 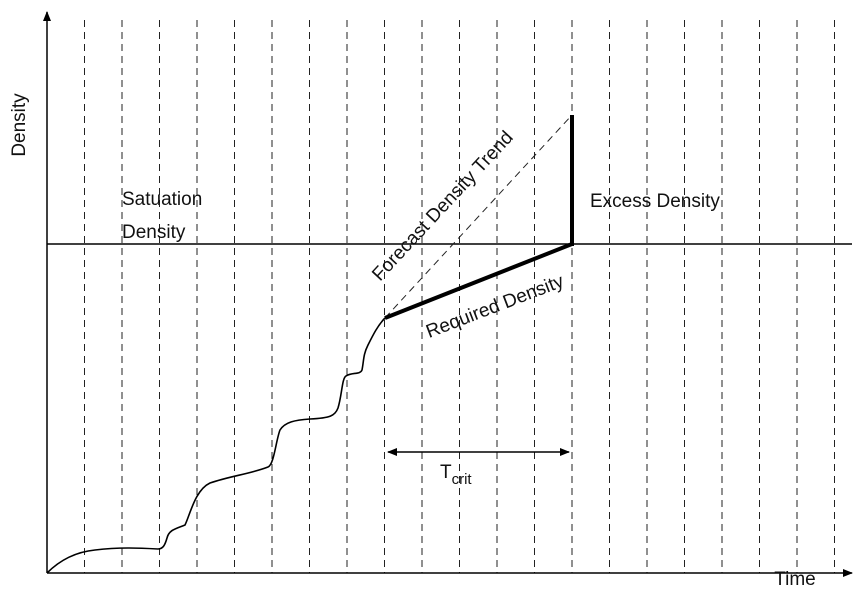 I want to click on required-density-label: Required Density, so click(x=495, y=307).